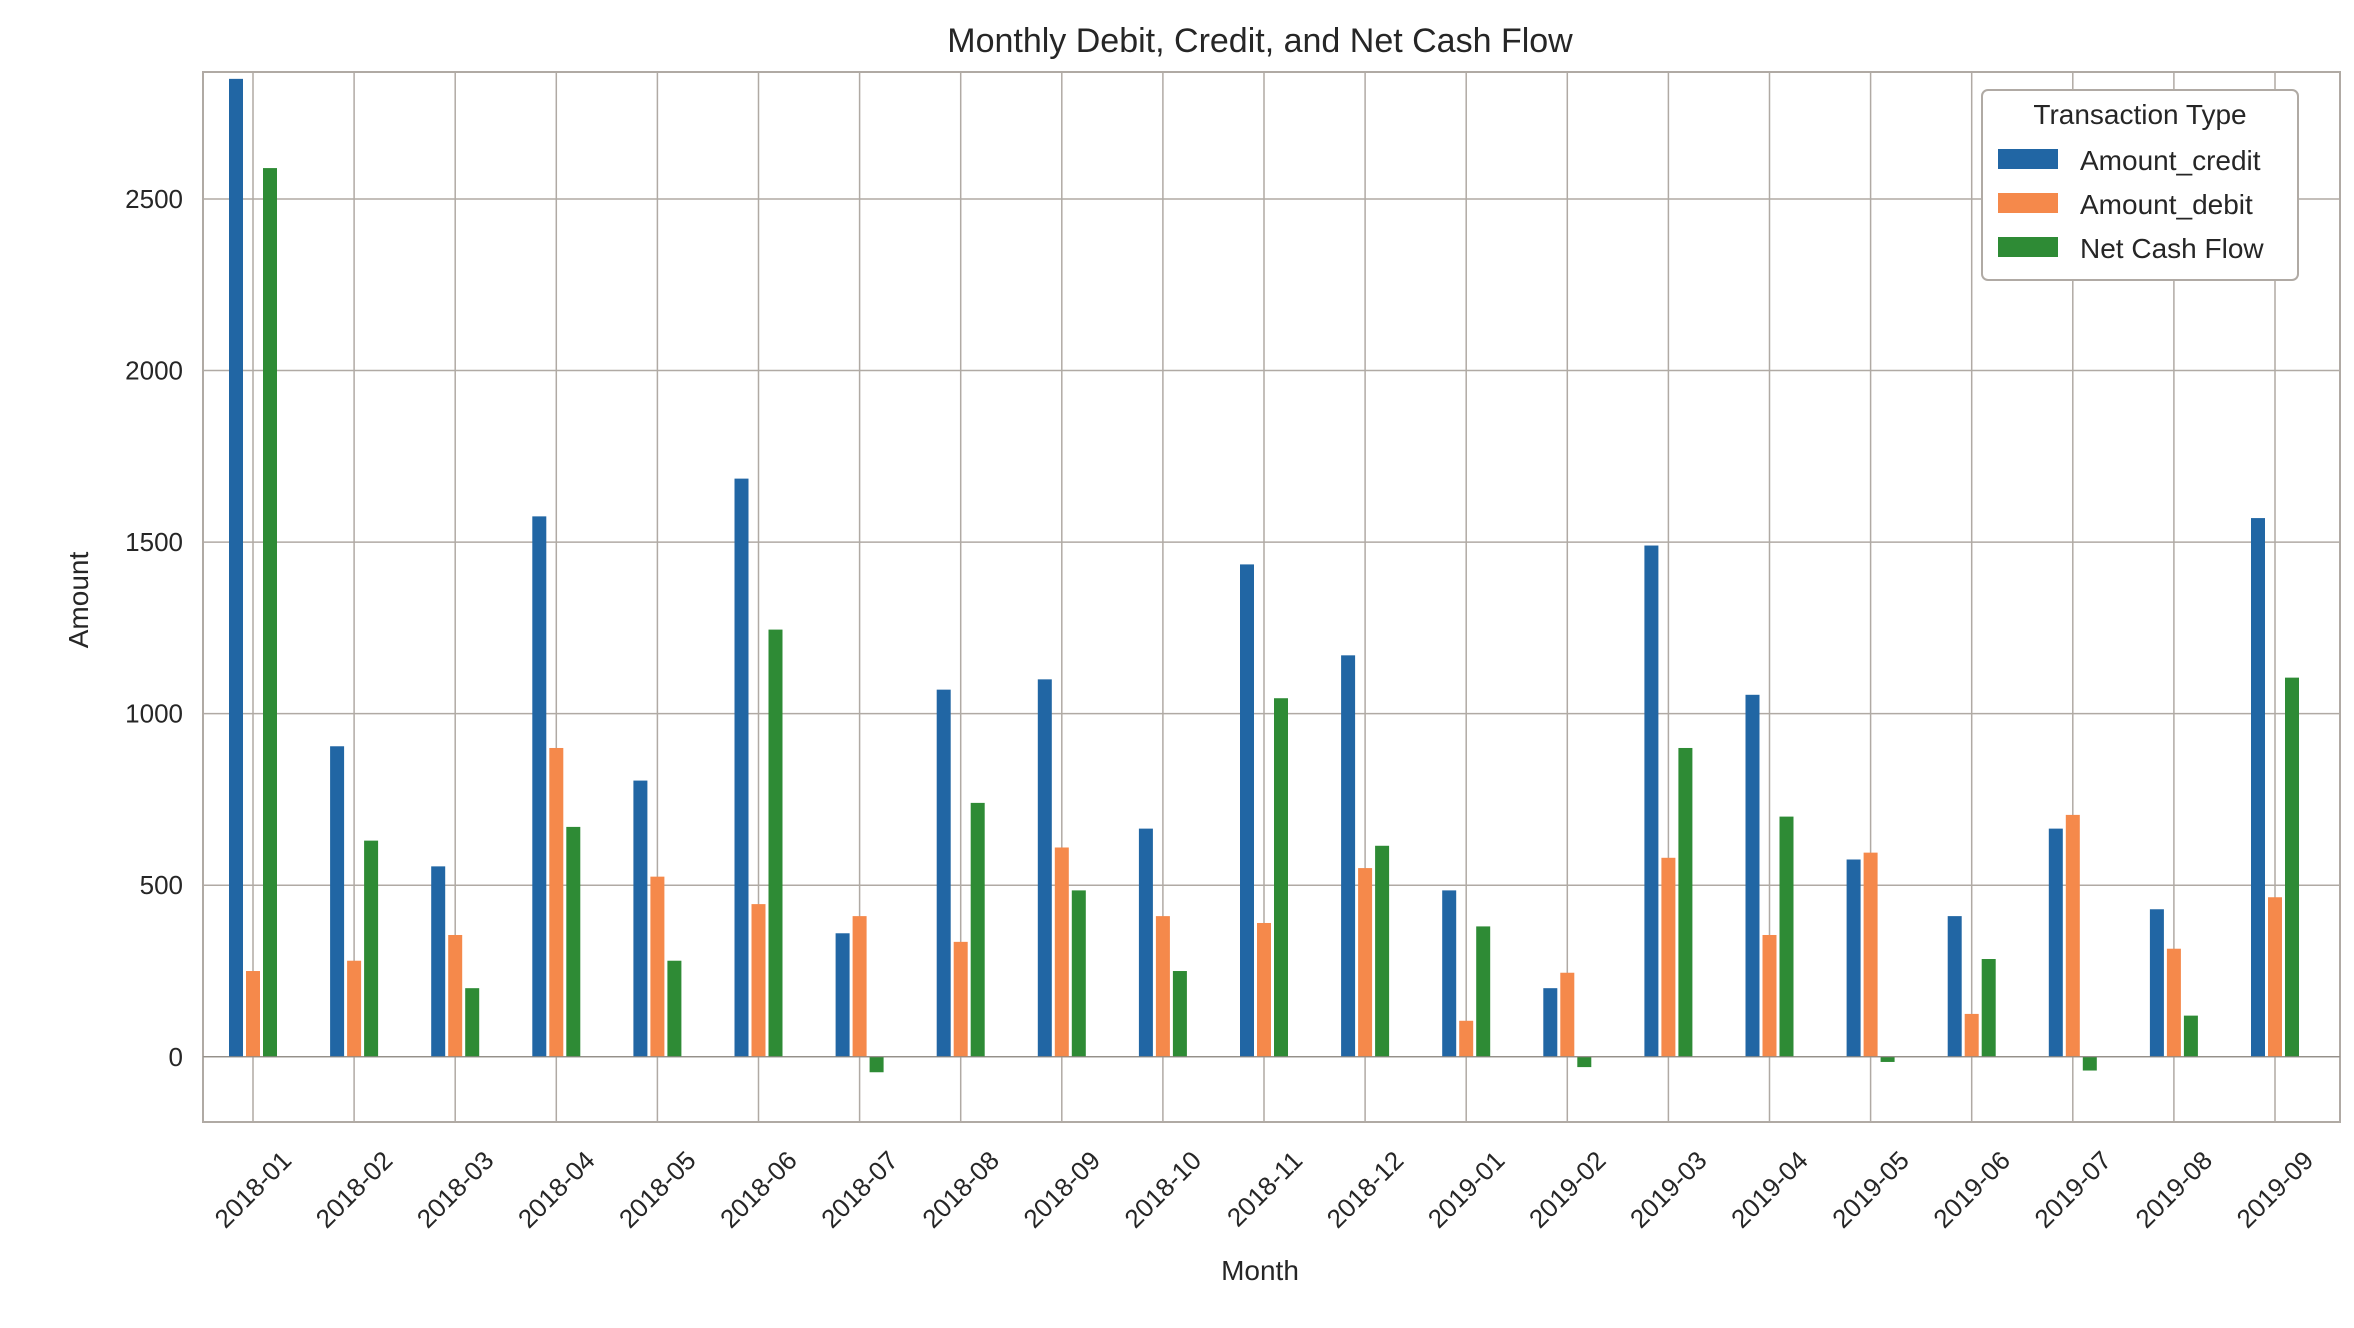  What do you see at coordinates (2072, 1189) in the screenshot?
I see `x-tick-label: 2019-07` at bounding box center [2072, 1189].